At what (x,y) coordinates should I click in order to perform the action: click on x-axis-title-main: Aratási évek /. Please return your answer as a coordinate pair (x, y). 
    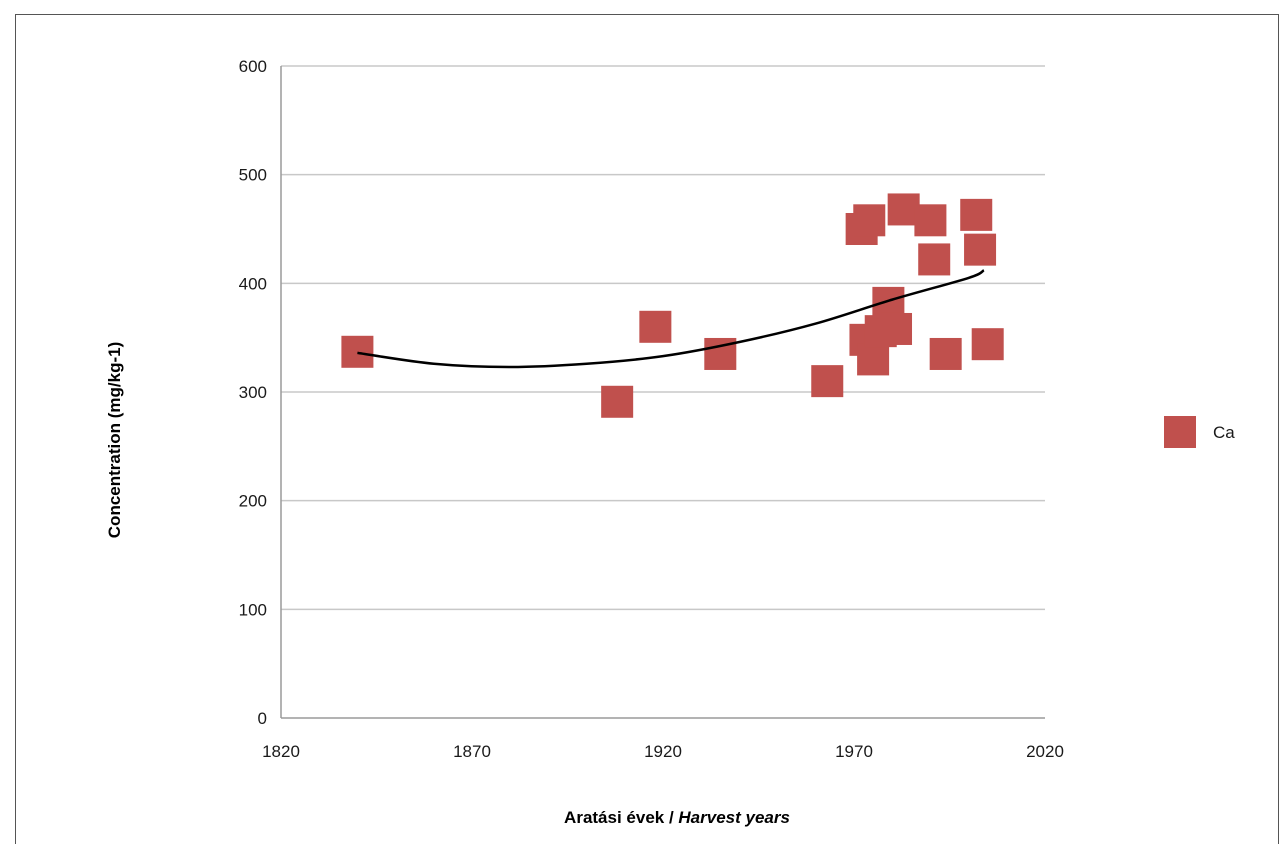
    Looking at the image, I should click on (621, 817).